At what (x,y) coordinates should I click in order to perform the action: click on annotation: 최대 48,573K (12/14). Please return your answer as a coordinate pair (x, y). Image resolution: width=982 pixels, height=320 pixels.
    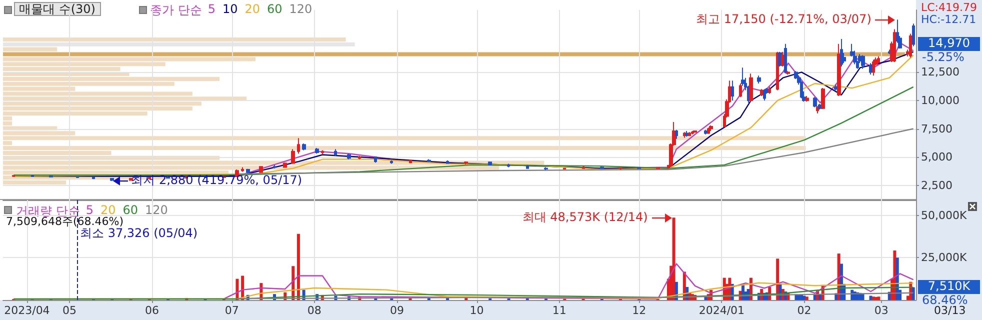
    Looking at the image, I should click on (585, 217).